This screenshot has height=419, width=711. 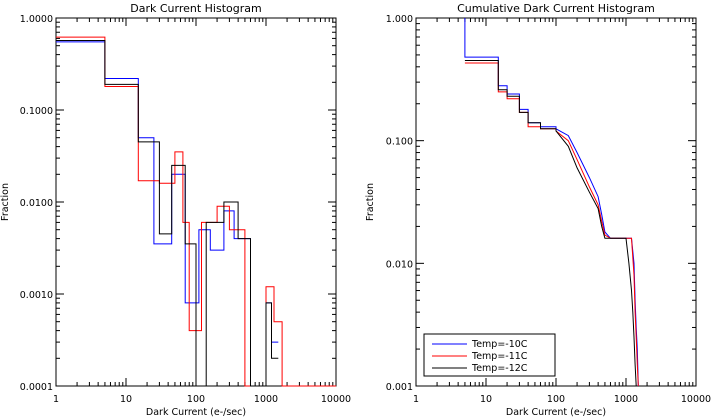 I want to click on legend-label-temp-12c: Temp=-12C, so click(x=499, y=368).